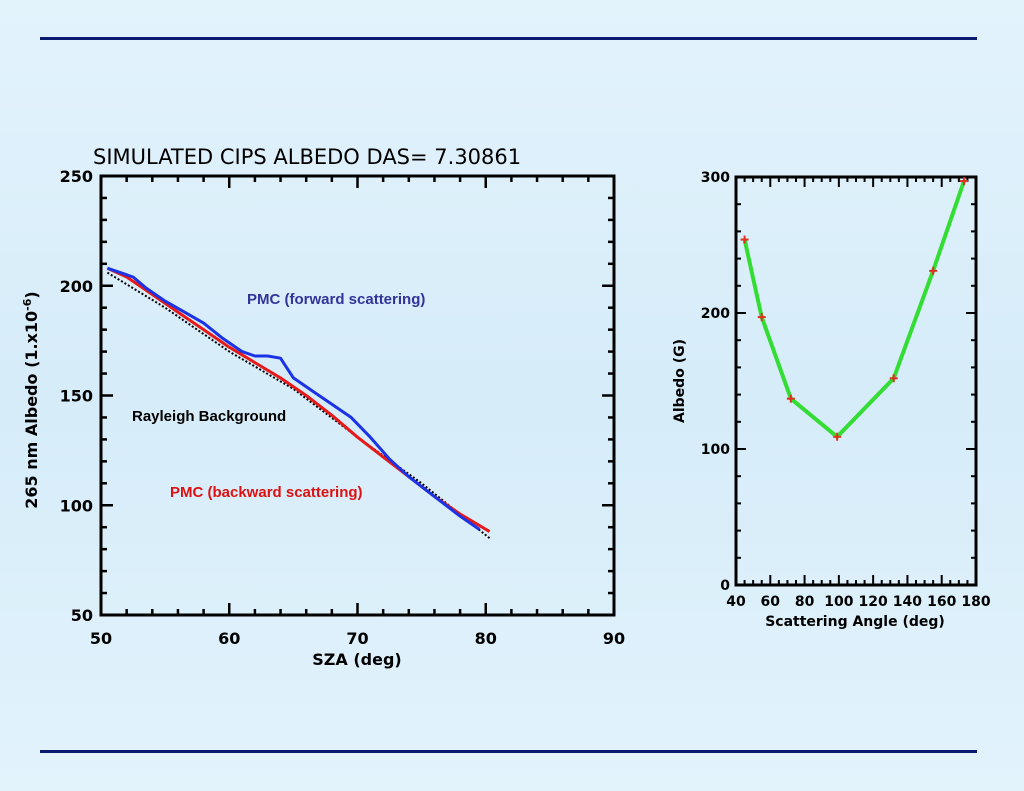 The height and width of the screenshot is (791, 1024). I want to click on chart1-x-tick-label: 50, so click(101, 638).